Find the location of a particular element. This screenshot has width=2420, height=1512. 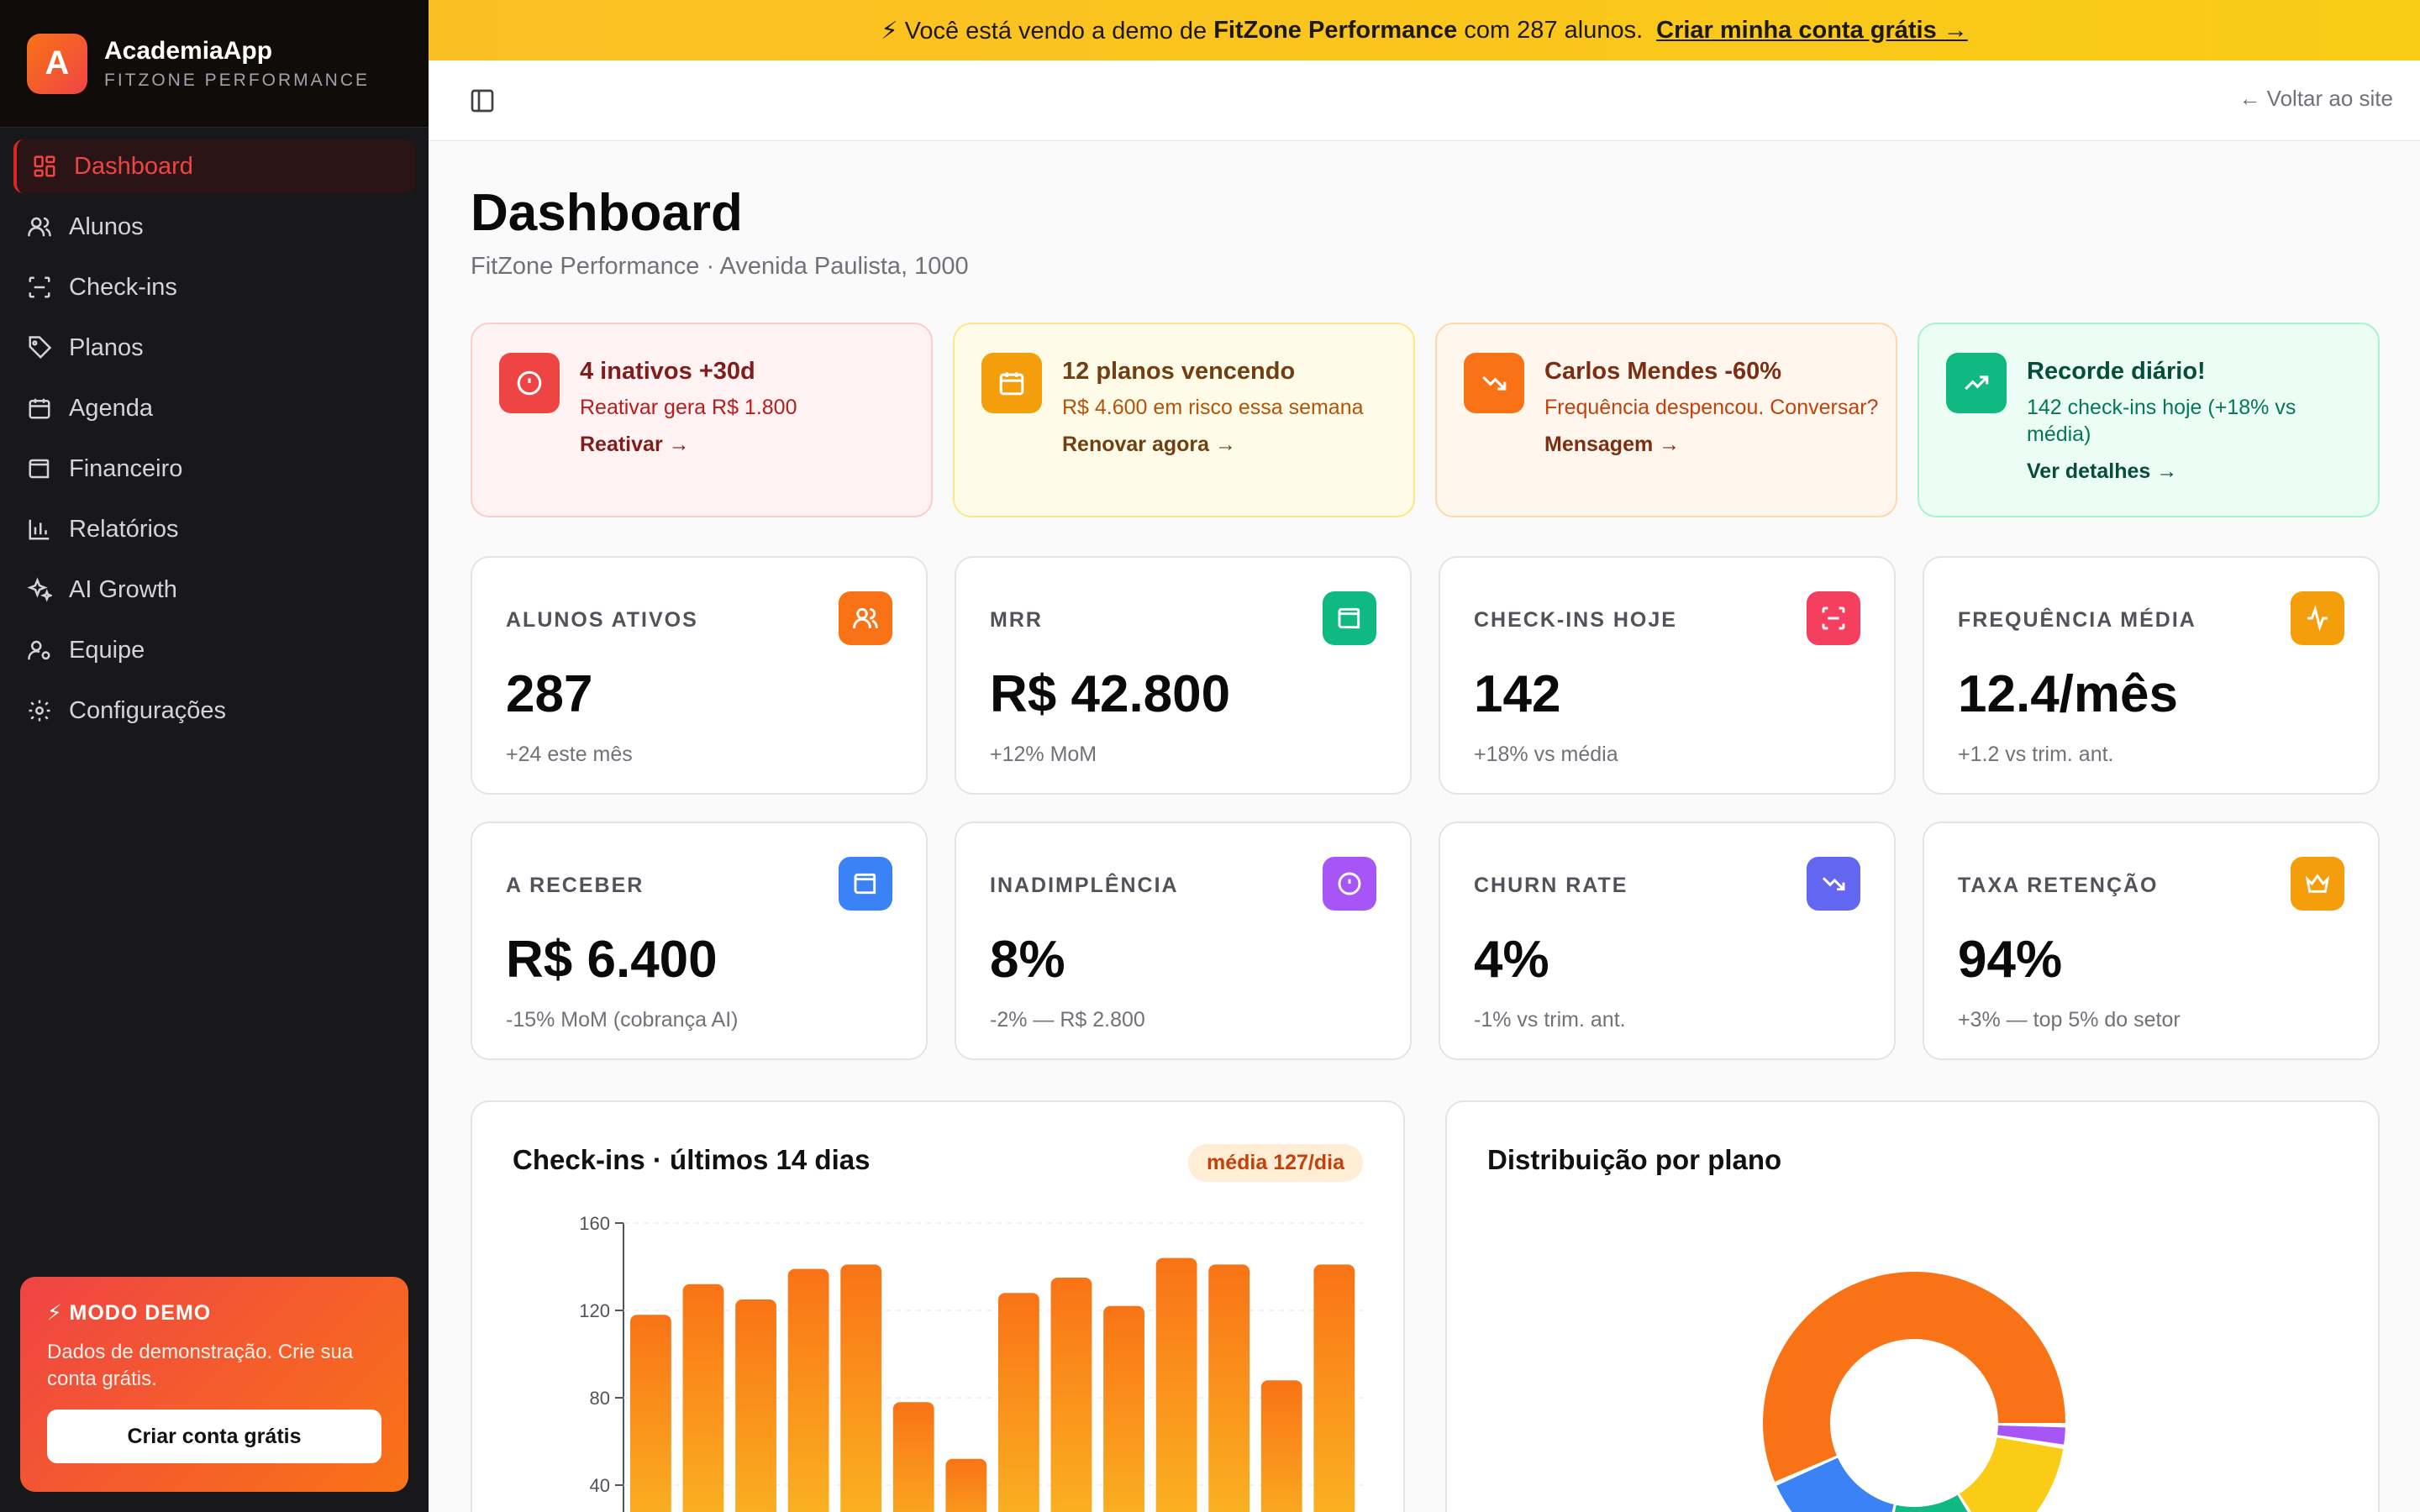

trending-up-icon is located at coordinates (1977, 383).